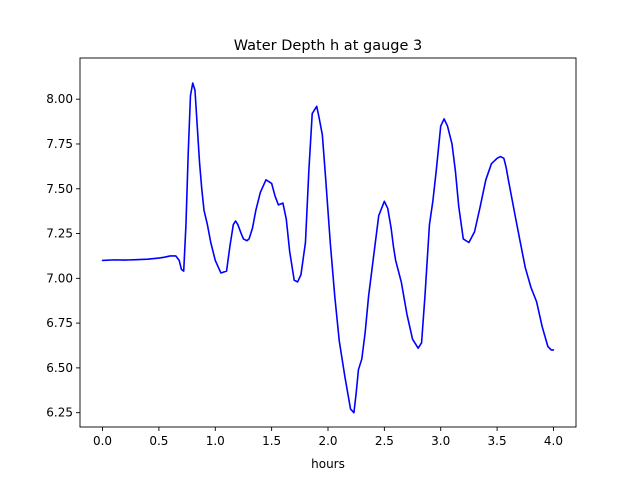 This screenshot has height=480, width=640. Describe the element at coordinates (384, 441) in the screenshot. I see `x-tick-label: 2.5` at that location.